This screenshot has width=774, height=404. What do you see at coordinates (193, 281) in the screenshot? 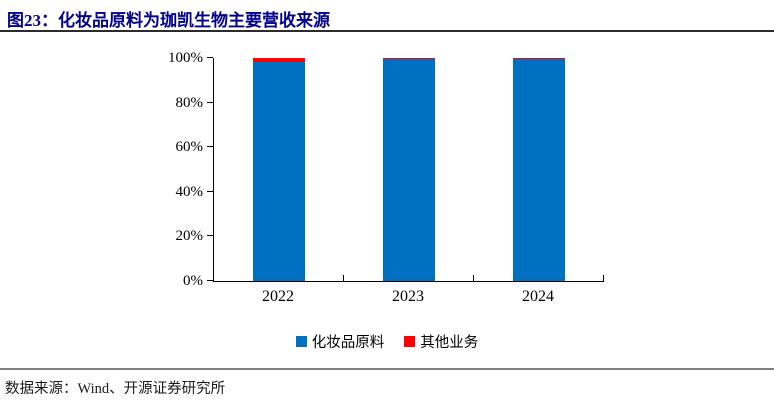
I see `y-tick-label: 0%` at bounding box center [193, 281].